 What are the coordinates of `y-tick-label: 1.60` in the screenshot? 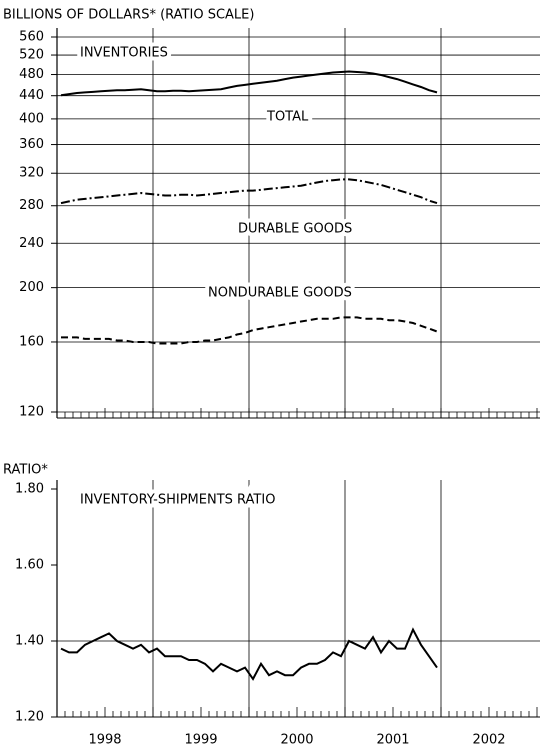 It's located at (29, 565).